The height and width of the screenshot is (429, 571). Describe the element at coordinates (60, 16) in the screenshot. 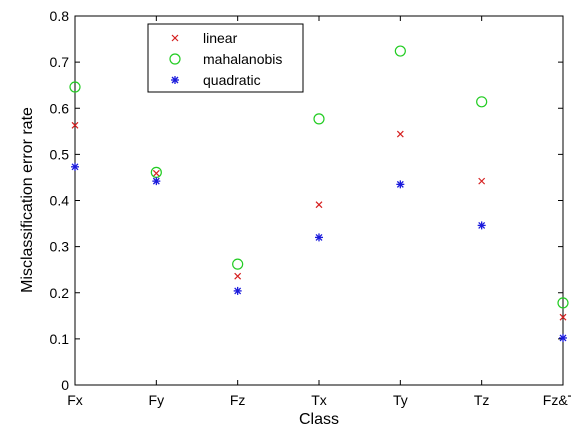

I see `y-tick-label: 0.8` at that location.